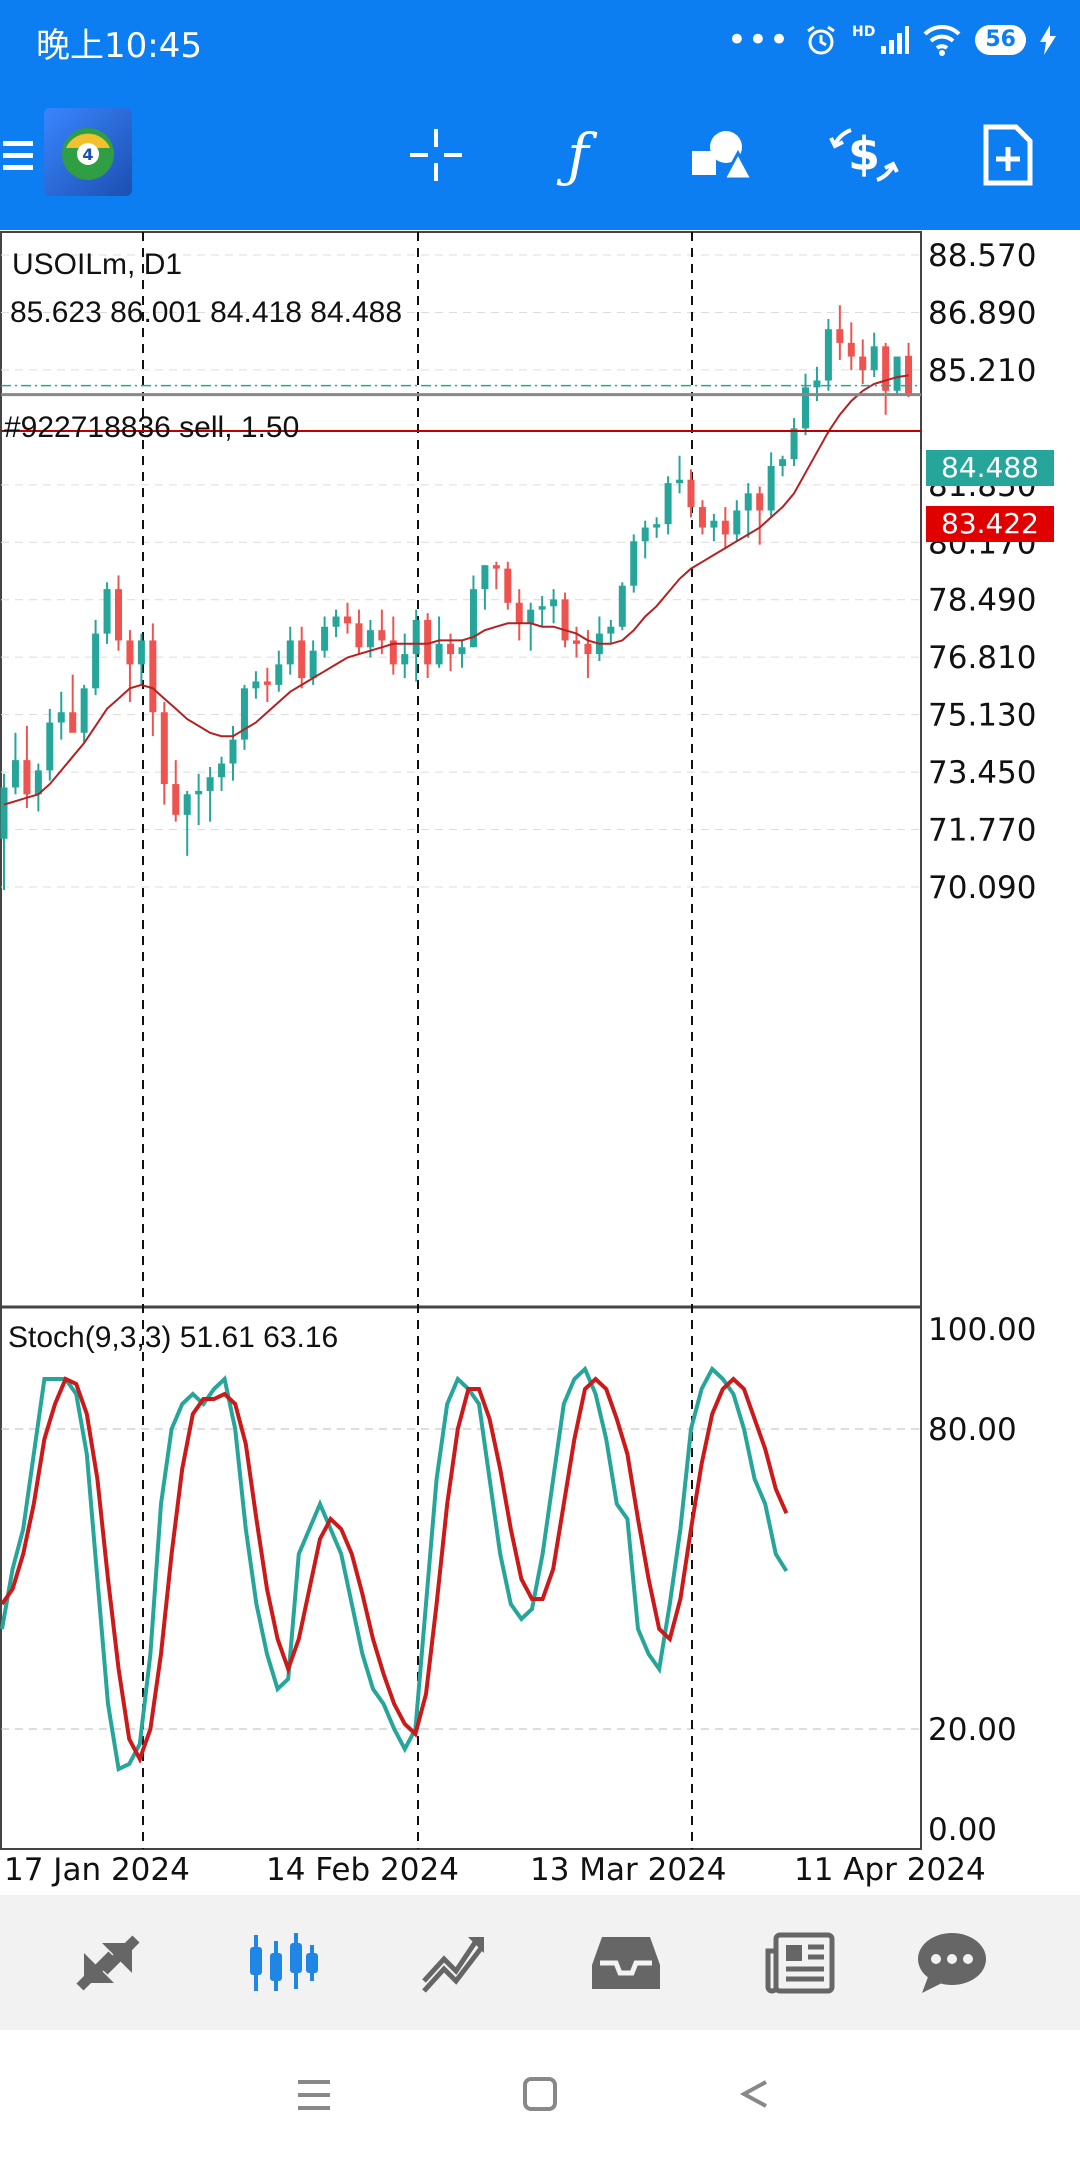  Describe the element at coordinates (206, 312) in the screenshot. I see `ohlc-label: 85.623 86.001 84.418 84.488` at that location.